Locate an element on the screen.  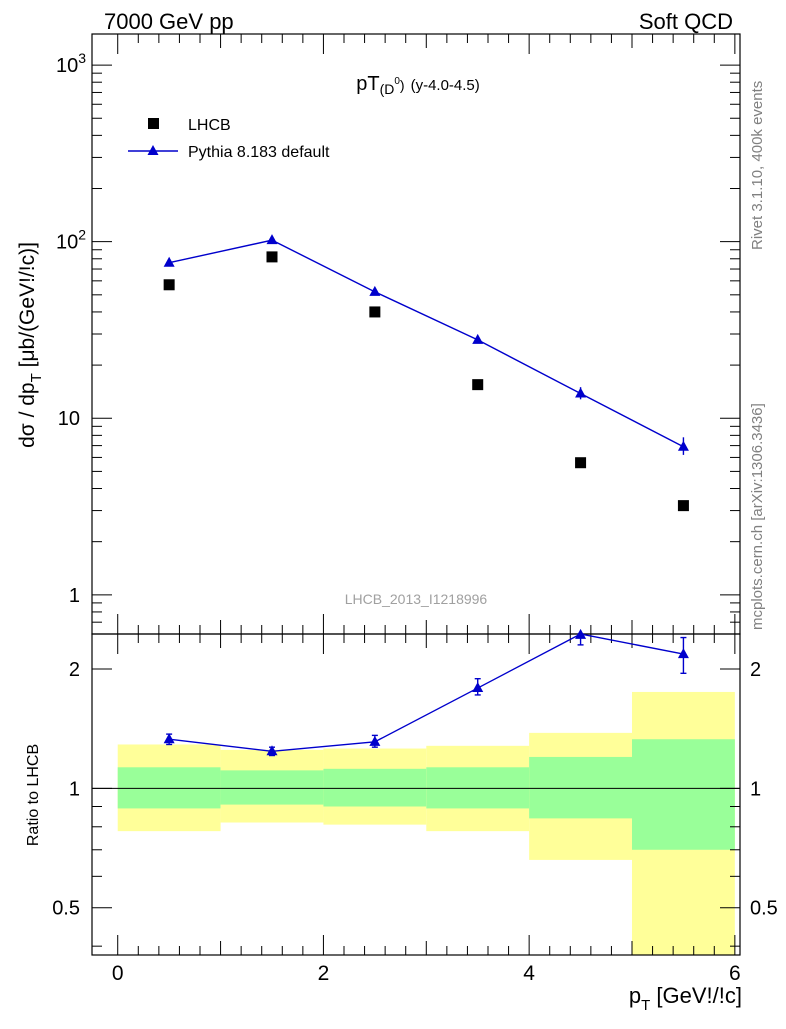
top-y-tick-label: 10³ is located at coordinates (71, 63).